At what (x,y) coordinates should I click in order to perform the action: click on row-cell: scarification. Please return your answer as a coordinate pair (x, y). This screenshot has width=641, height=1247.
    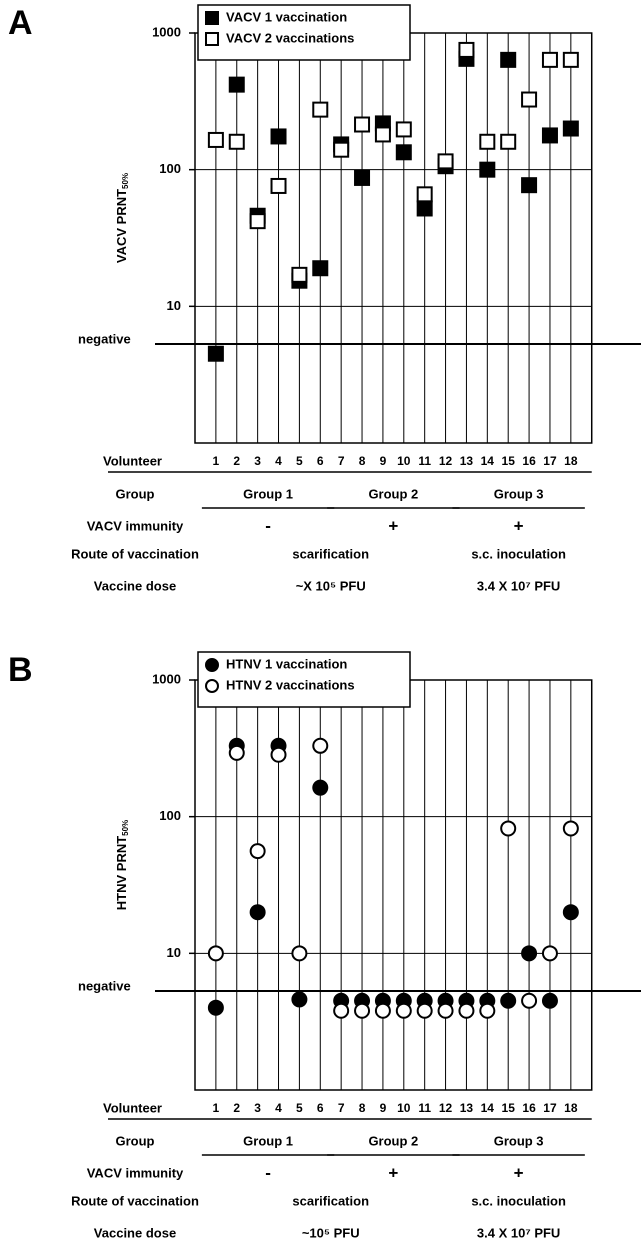
    Looking at the image, I should click on (330, 1200).